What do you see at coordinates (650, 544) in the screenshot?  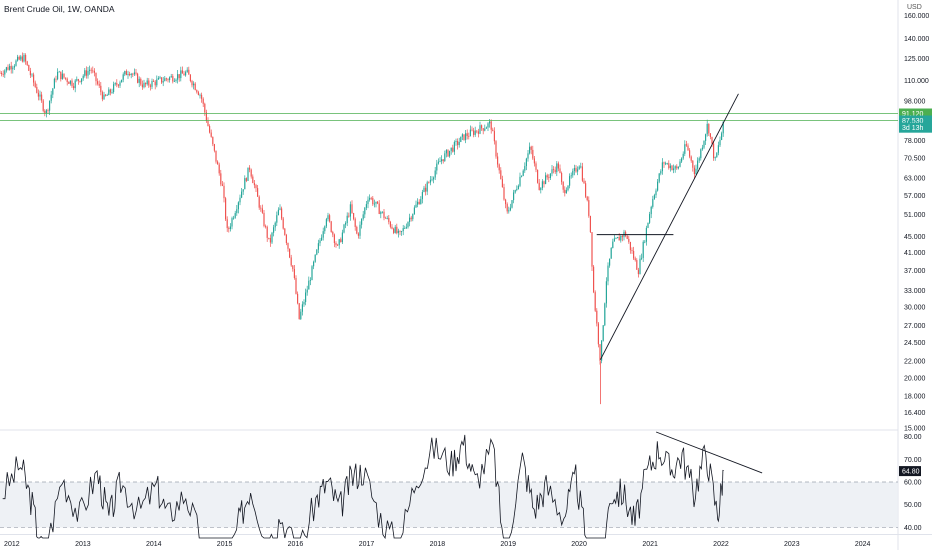 I see `time-tick-label: 2021` at bounding box center [650, 544].